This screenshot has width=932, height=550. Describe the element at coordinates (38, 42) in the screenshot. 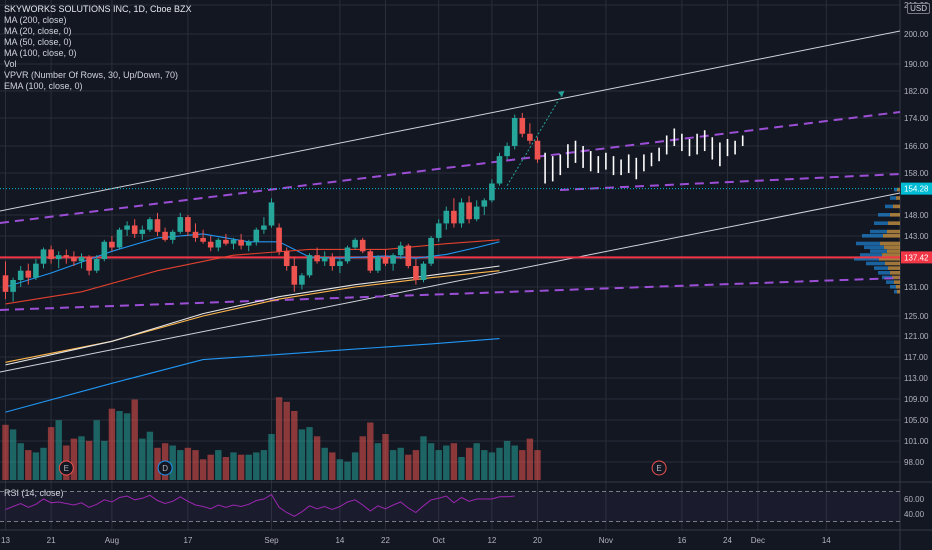

I see `indicator-ma50: MA (50, close, 0)` at that location.